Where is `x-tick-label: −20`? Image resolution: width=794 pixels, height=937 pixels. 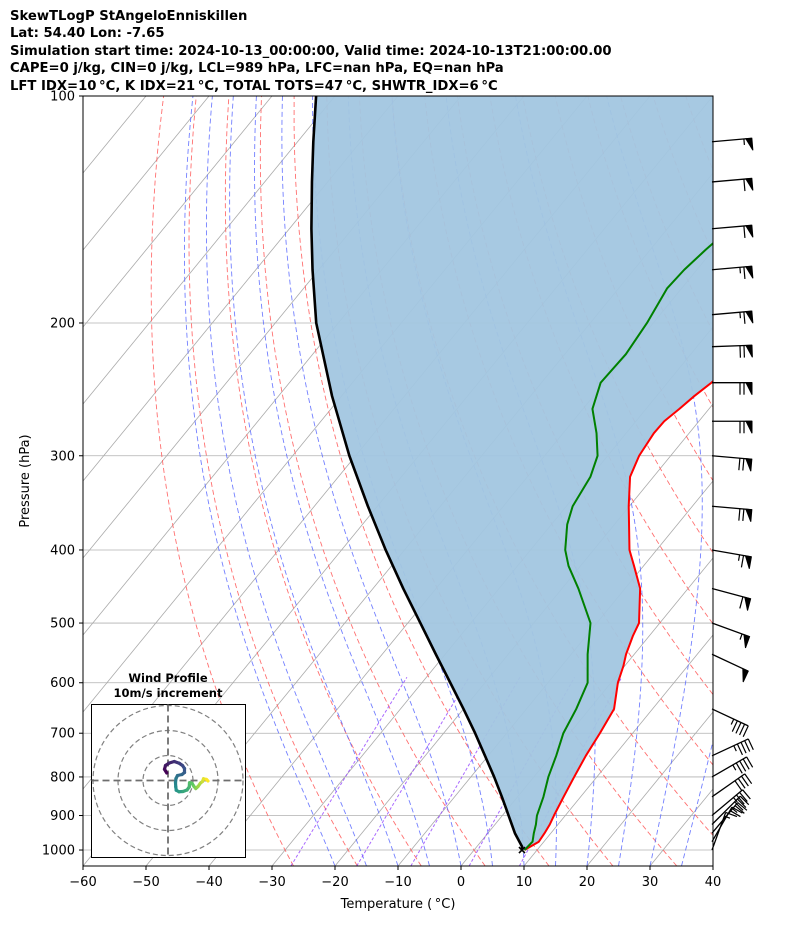 x-tick-label: −20 is located at coordinates (334, 882).